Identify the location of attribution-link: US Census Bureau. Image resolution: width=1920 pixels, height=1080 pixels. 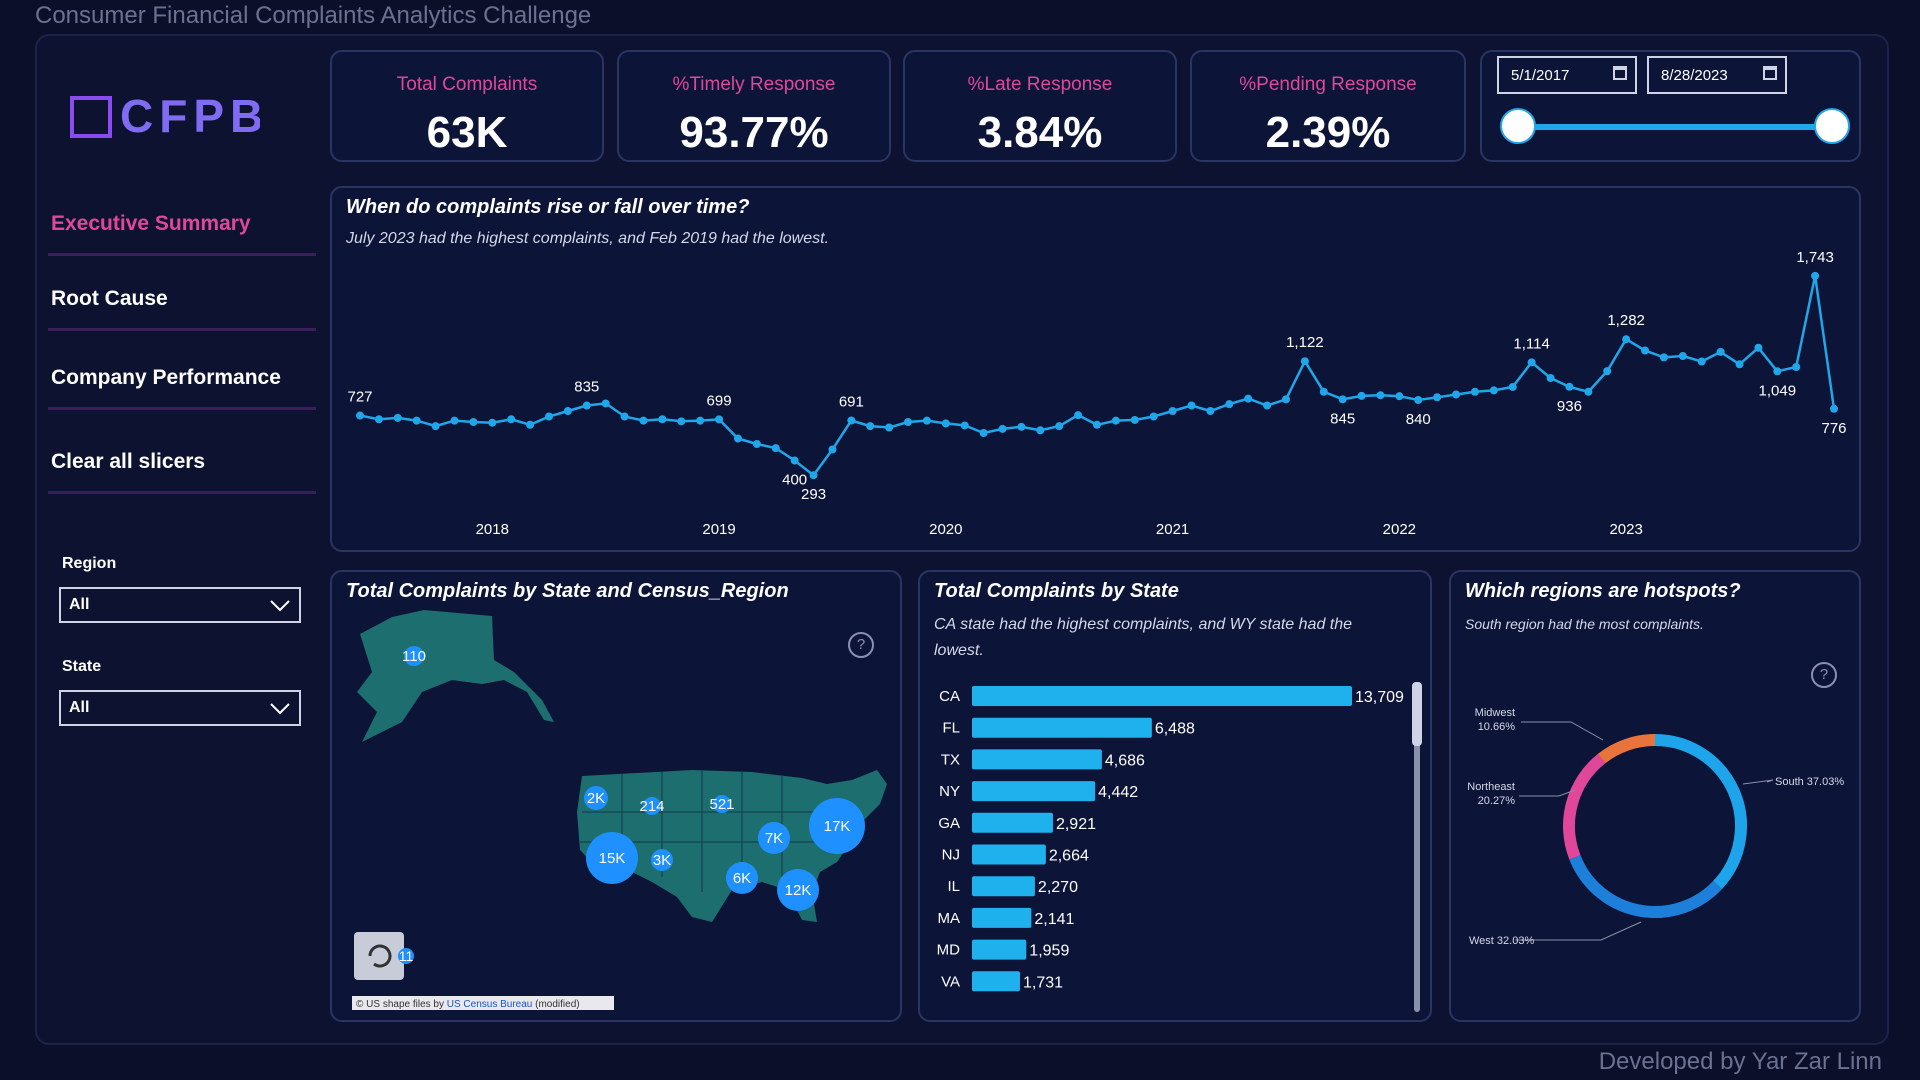
(490, 1004).